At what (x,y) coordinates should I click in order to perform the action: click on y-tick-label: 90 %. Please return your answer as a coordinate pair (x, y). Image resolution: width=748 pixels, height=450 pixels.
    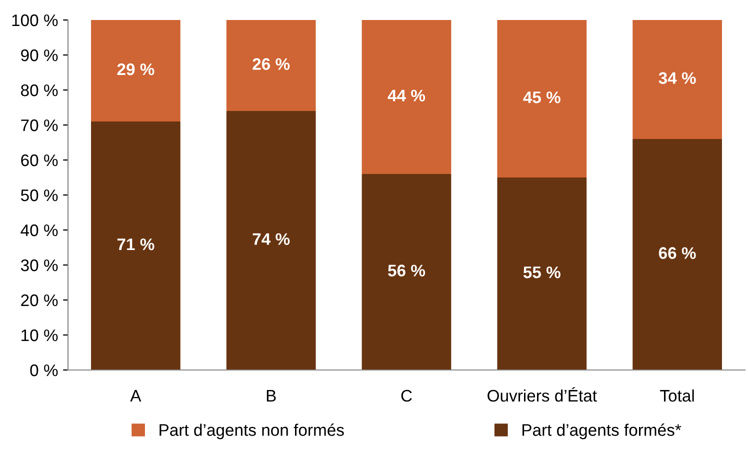
    Looking at the image, I should click on (39, 55).